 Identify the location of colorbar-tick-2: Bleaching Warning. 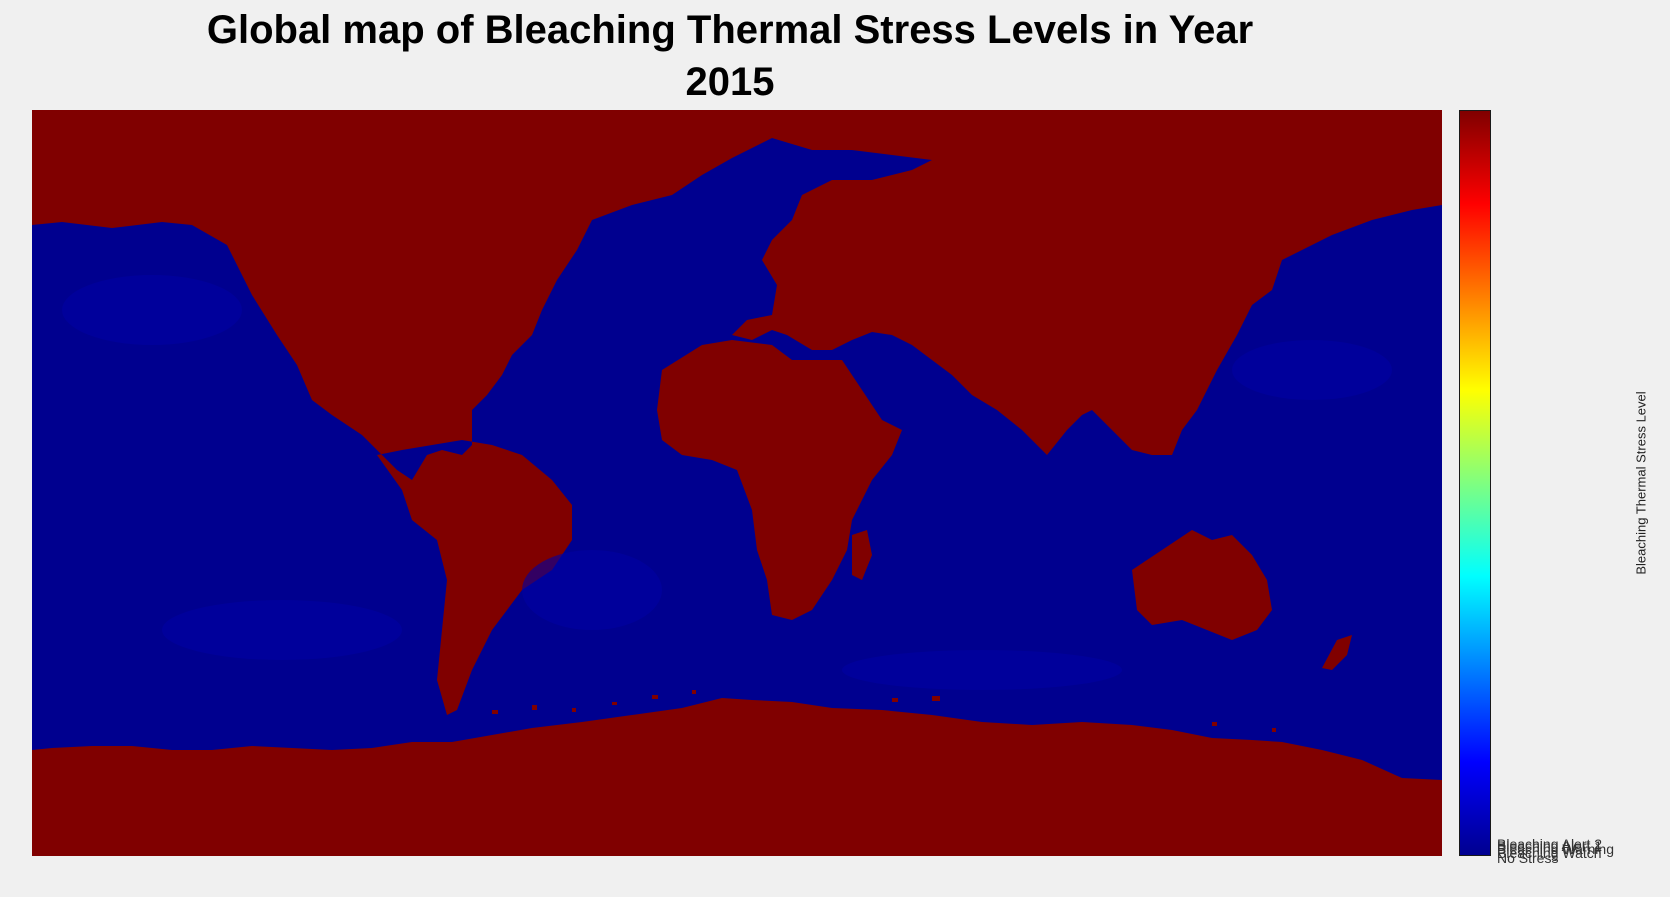
(1555, 849).